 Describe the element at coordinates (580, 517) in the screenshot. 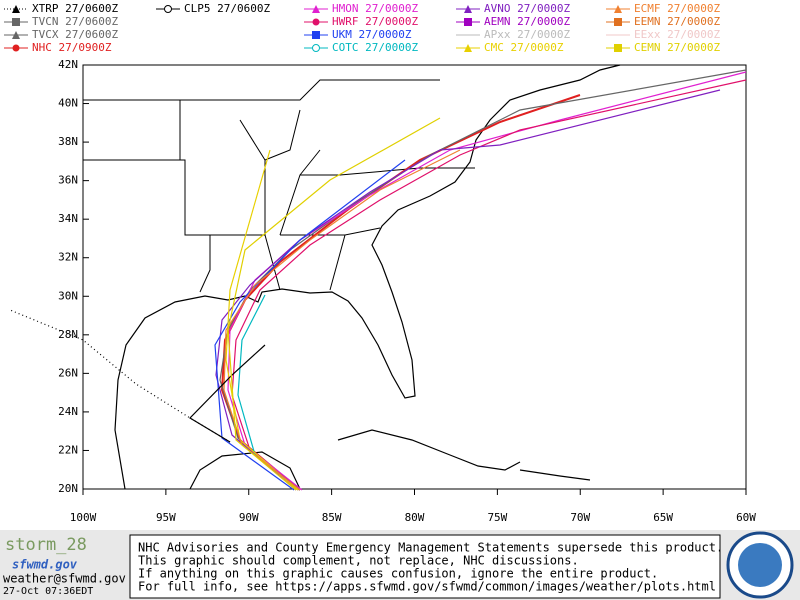

I see `lon-label: 70W` at that location.